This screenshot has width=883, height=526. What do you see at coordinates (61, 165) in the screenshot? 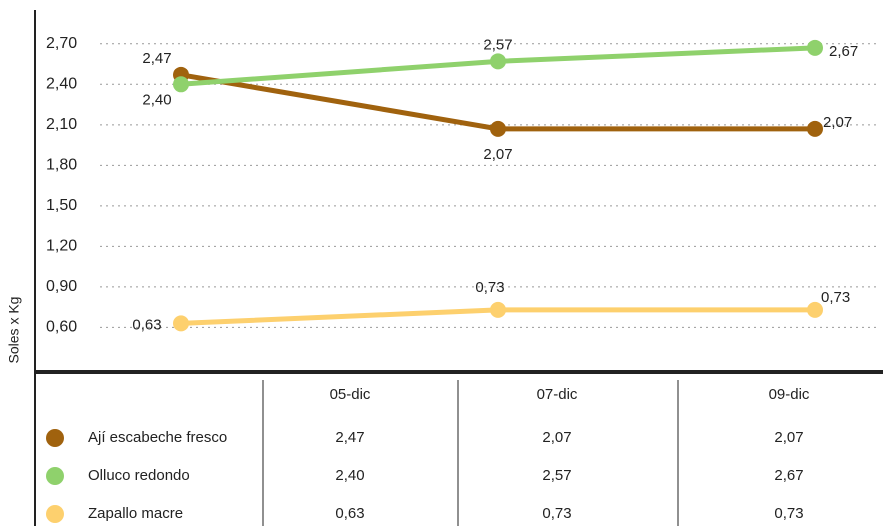
I see `y-tick-label: 1,80` at bounding box center [61, 165].